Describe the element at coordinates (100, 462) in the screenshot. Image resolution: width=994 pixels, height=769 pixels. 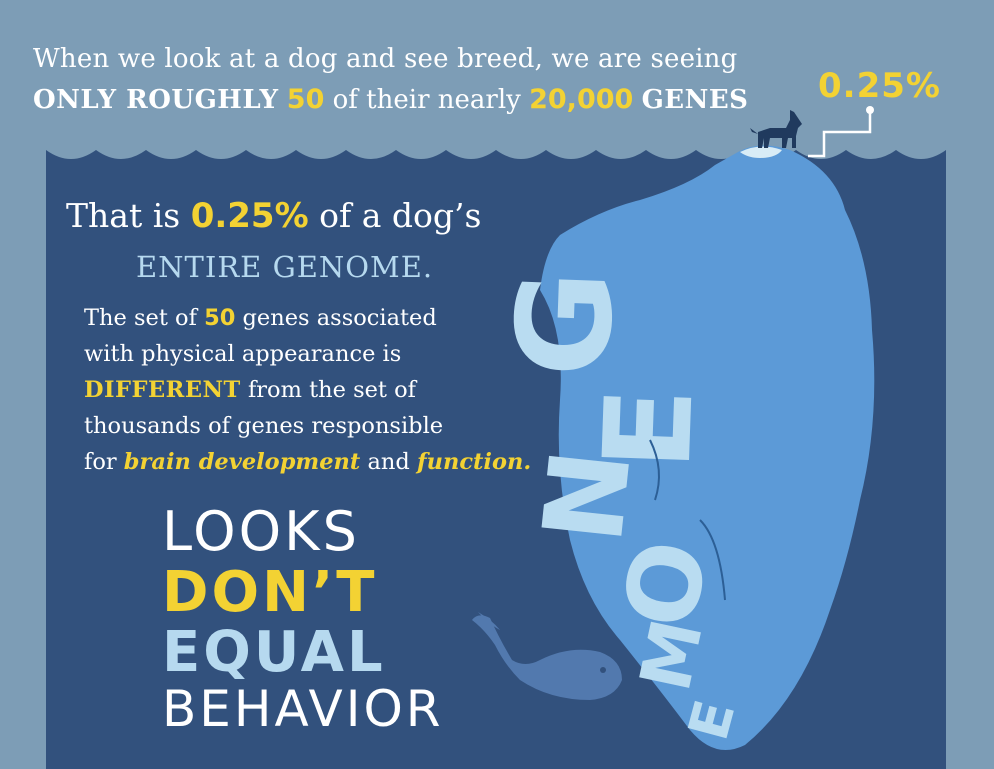
I see `para-text-6: for` at that location.